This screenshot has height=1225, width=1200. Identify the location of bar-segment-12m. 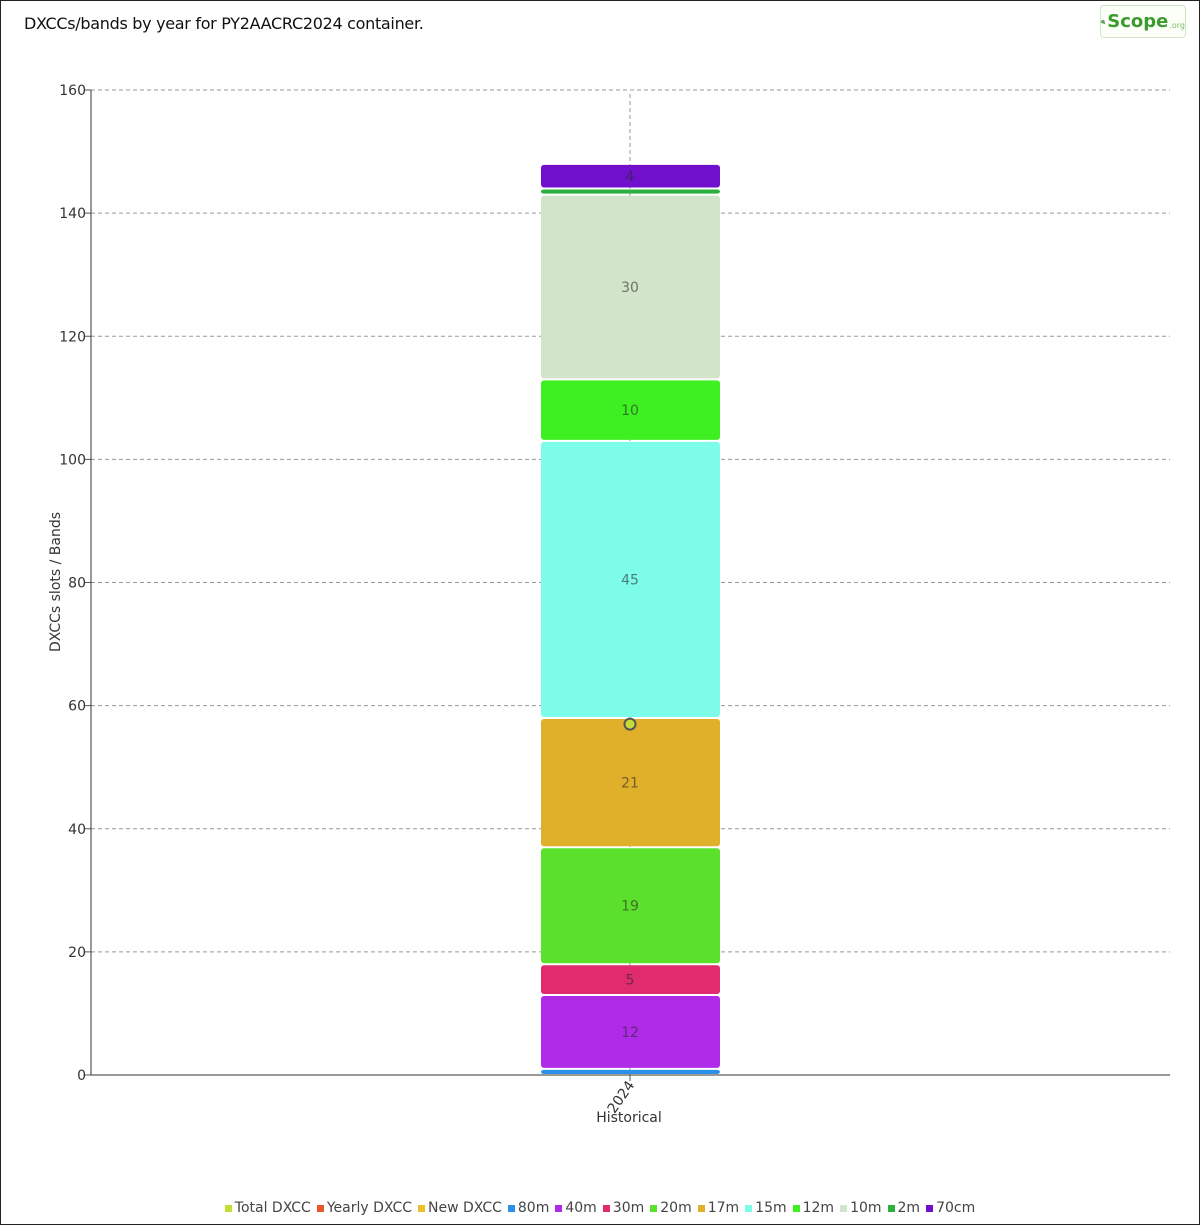
(630, 410).